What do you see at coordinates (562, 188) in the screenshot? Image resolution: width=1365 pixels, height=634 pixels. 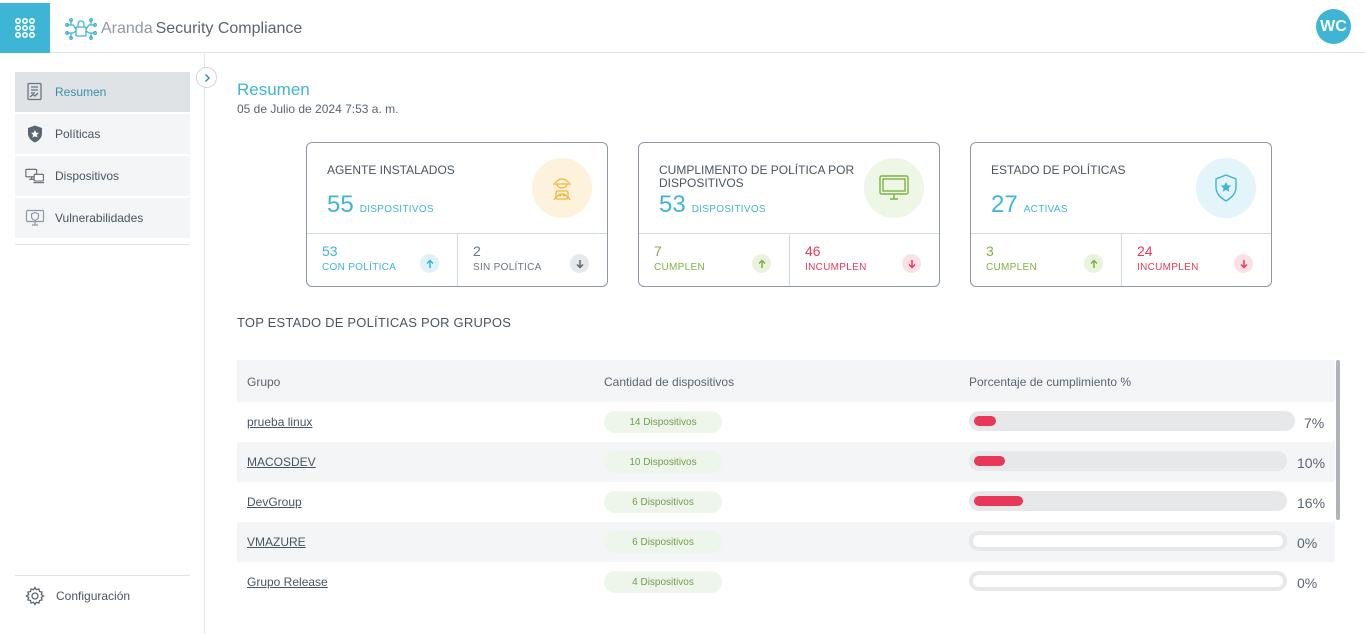 I see `agent-icon` at bounding box center [562, 188].